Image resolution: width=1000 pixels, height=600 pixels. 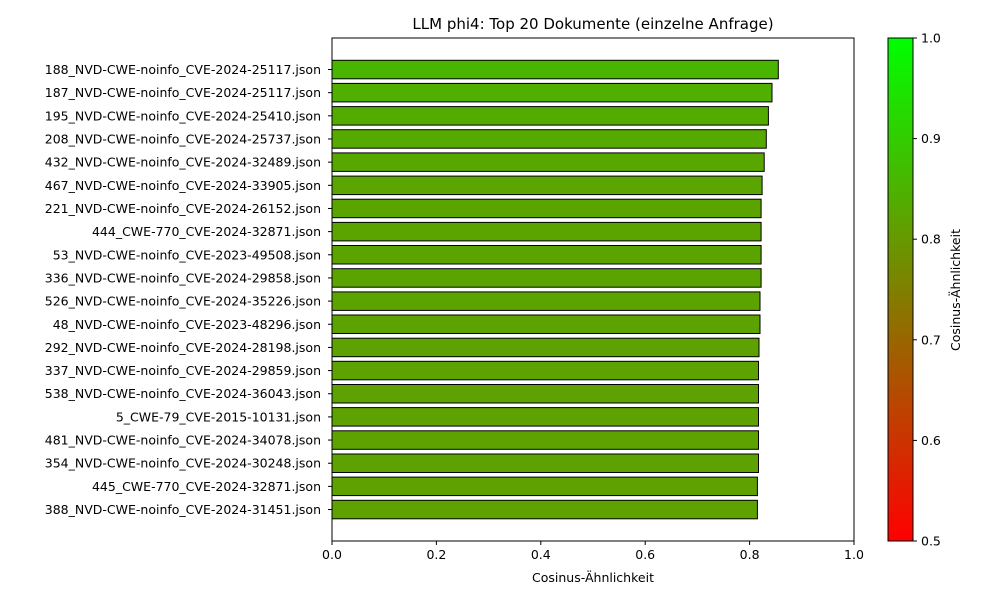 What do you see at coordinates (183, 301) in the screenshot?
I see `y-tick-label: 526_NVD-CWE-noinfo_CVE-2024-35226.json` at bounding box center [183, 301].